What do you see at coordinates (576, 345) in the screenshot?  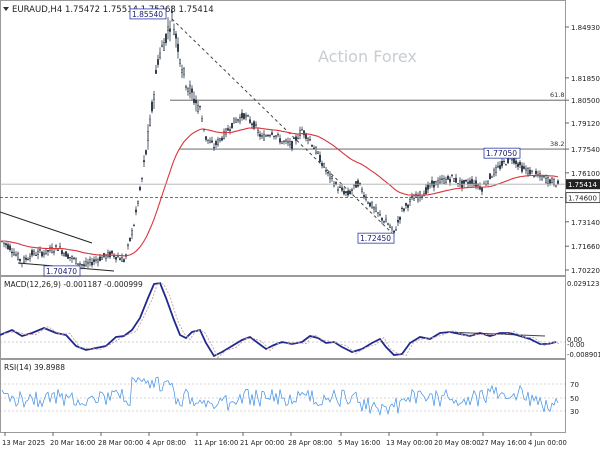 I see `macd-tick-label: -0.00` at bounding box center [576, 345].